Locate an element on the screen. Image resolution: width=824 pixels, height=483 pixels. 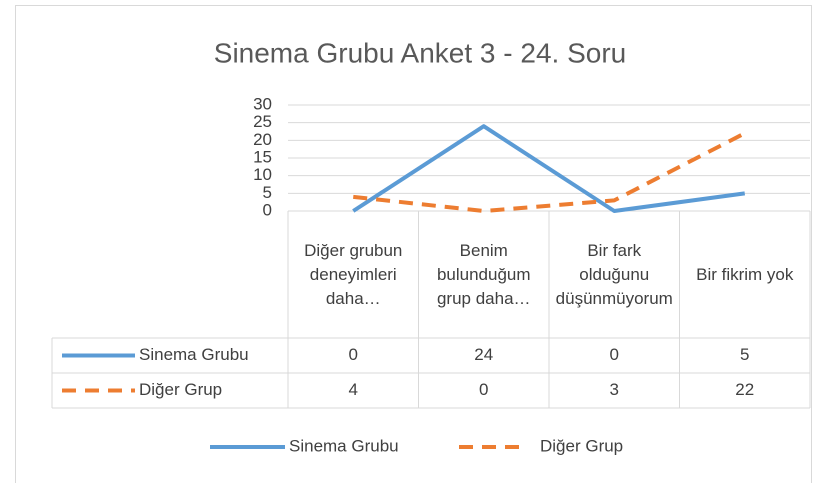
table-value: 5 is located at coordinates (744, 354).